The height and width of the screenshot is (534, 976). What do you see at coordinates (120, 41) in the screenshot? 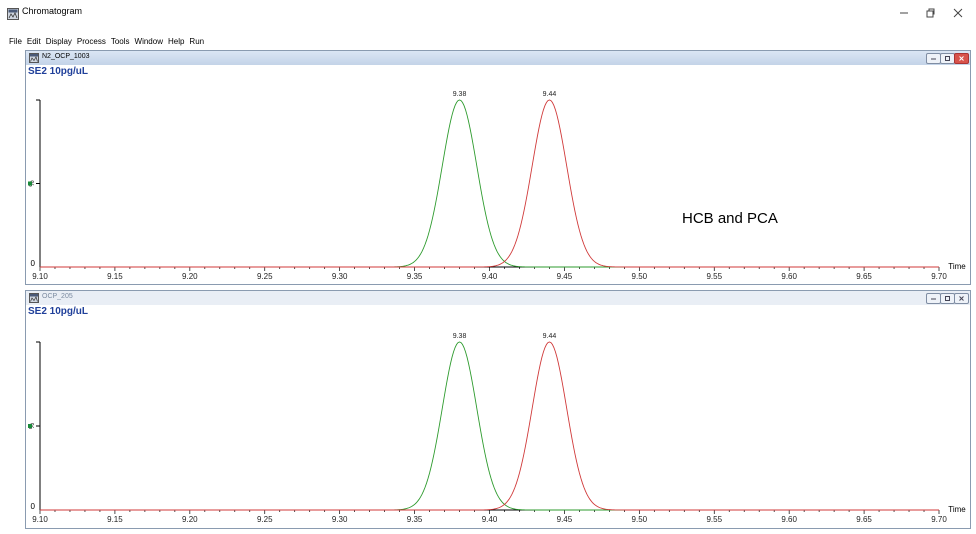
I see `menu-tools: Tools` at bounding box center [120, 41].